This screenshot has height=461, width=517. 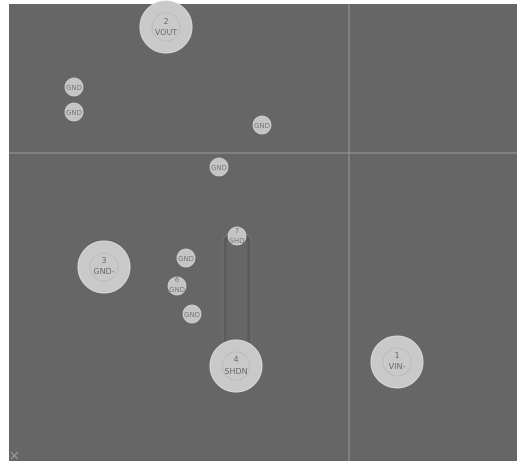 I want to click on pad-2-vout: 2 VOUT, so click(x=166, y=27).